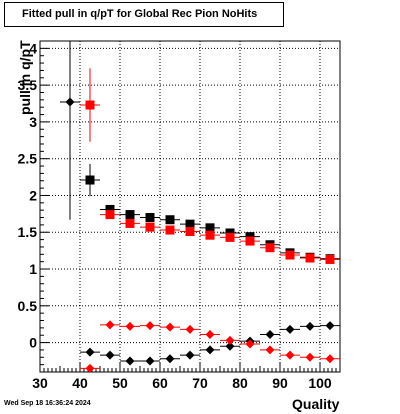 The height and width of the screenshot is (414, 400). I want to click on y-tick-label: 4, so click(33, 48).